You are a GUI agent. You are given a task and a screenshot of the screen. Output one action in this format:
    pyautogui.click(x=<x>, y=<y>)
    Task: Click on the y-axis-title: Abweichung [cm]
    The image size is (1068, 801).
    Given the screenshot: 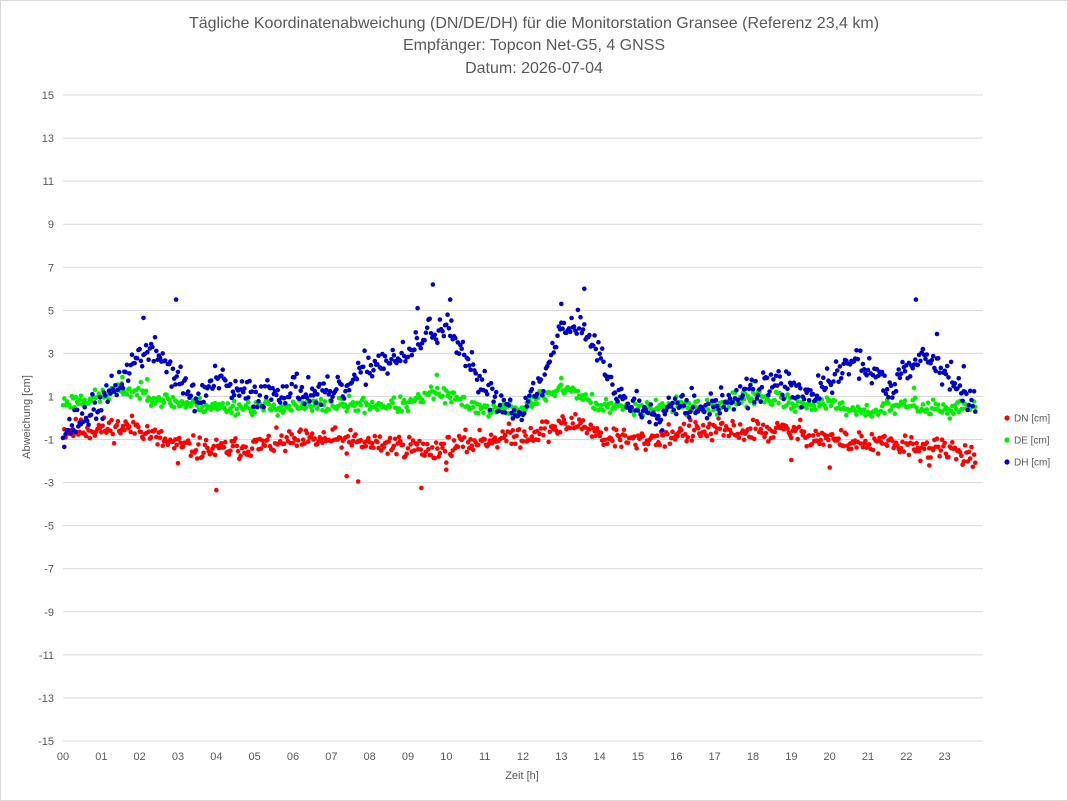 What is the action you would take?
    pyautogui.click(x=27, y=417)
    